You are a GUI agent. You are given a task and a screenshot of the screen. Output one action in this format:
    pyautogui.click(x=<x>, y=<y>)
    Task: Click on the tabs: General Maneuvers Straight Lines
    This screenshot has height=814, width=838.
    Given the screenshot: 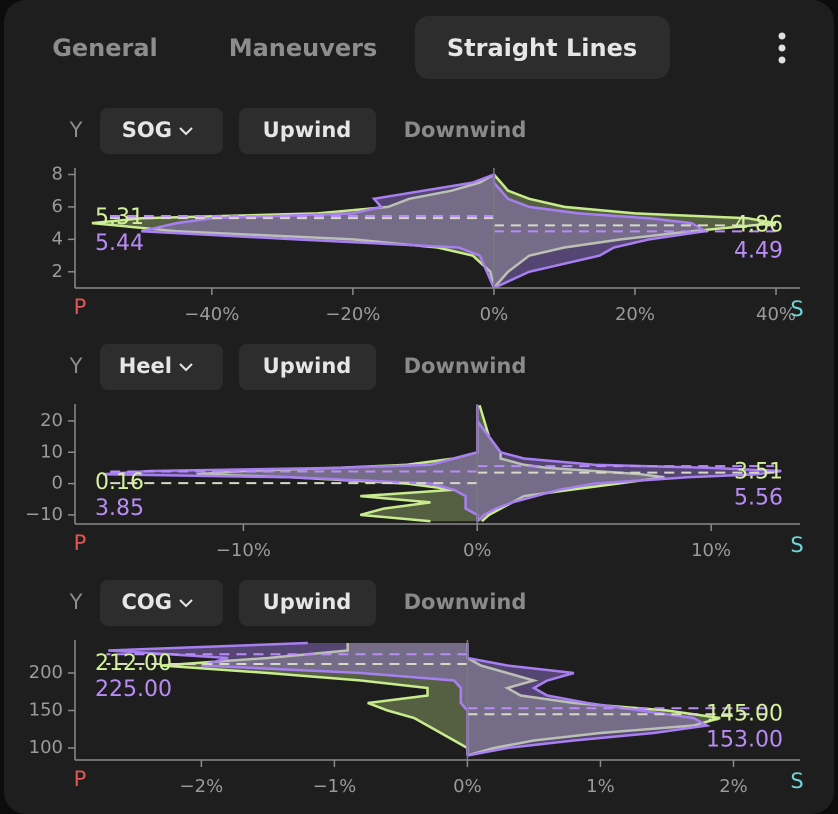 What is the action you would take?
    pyautogui.click(x=344, y=48)
    